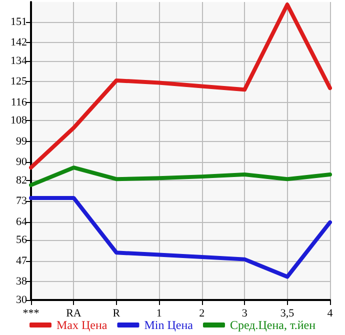  Describe the element at coordinates (74, 314) in the screenshot. I see `x-tick-label: RA` at that location.